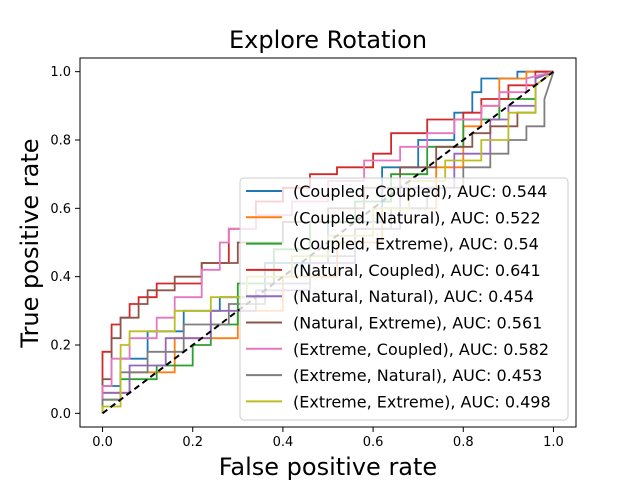 This screenshot has width=640, height=480. I want to click on legend-label-6: (Extreme, Coupled), AUC: 0.582, so click(421, 349).